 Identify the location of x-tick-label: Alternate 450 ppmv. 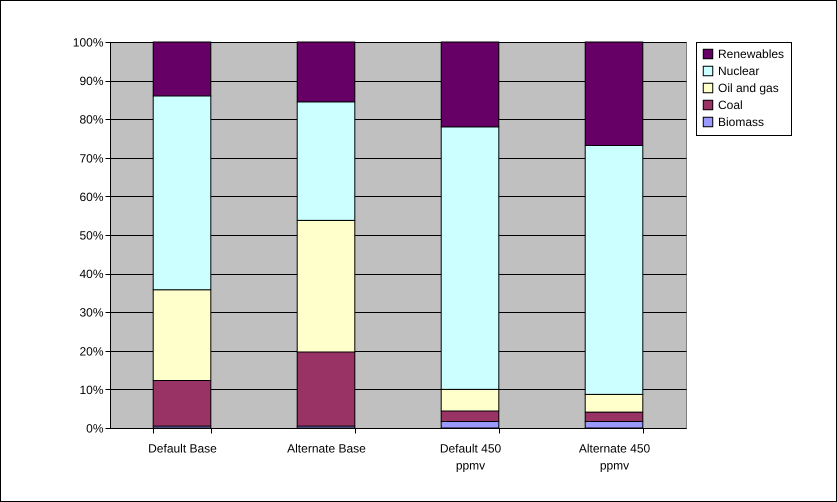
(614, 457).